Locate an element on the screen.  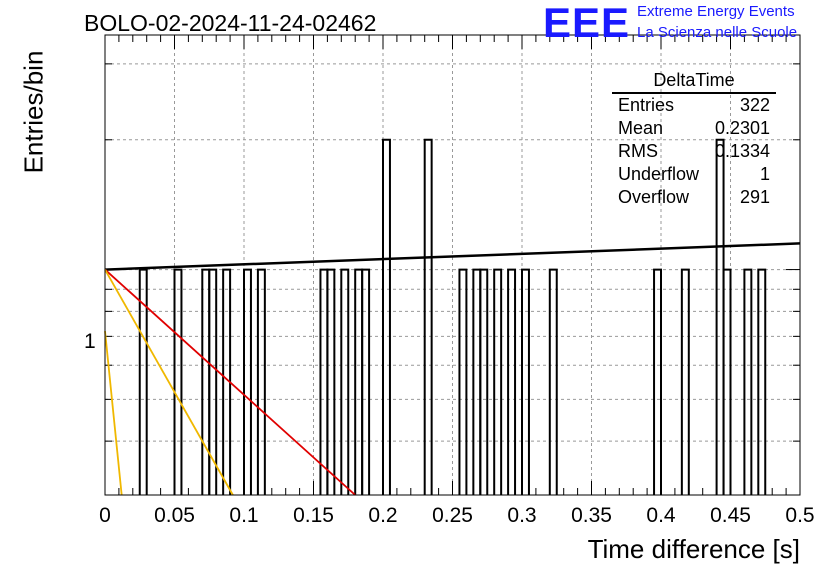
x-tick-label: 0.3 is located at coordinates (521, 515).